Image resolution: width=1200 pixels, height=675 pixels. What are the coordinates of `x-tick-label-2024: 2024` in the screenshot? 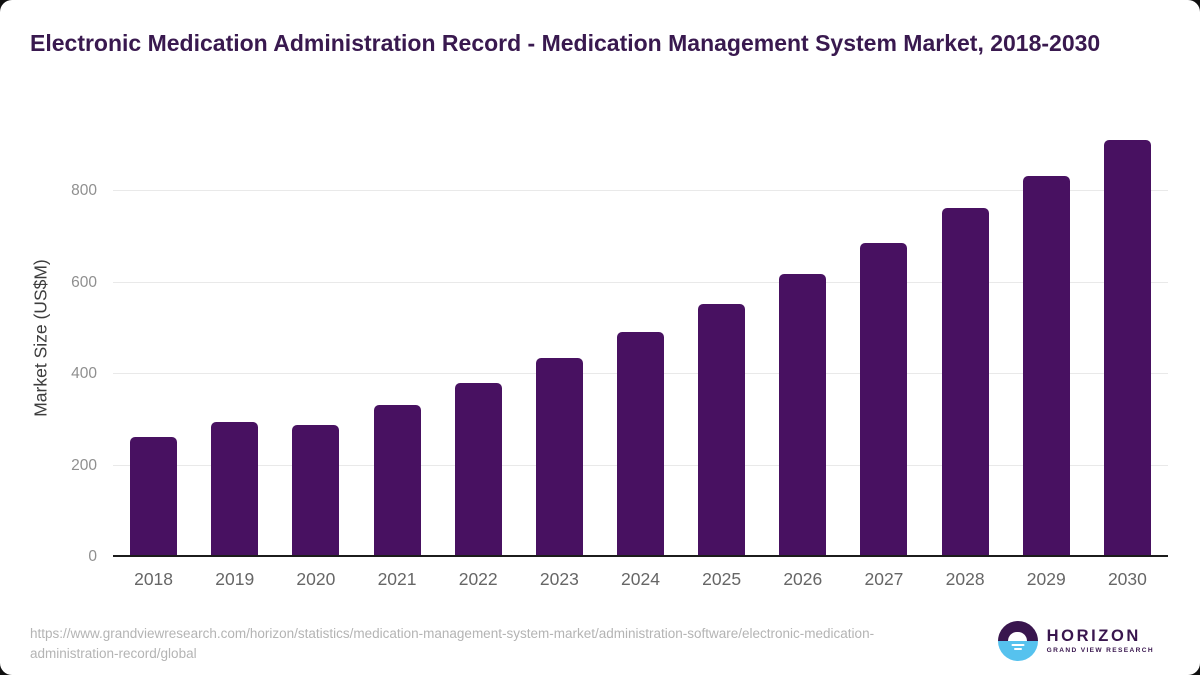 It's located at (640, 579).